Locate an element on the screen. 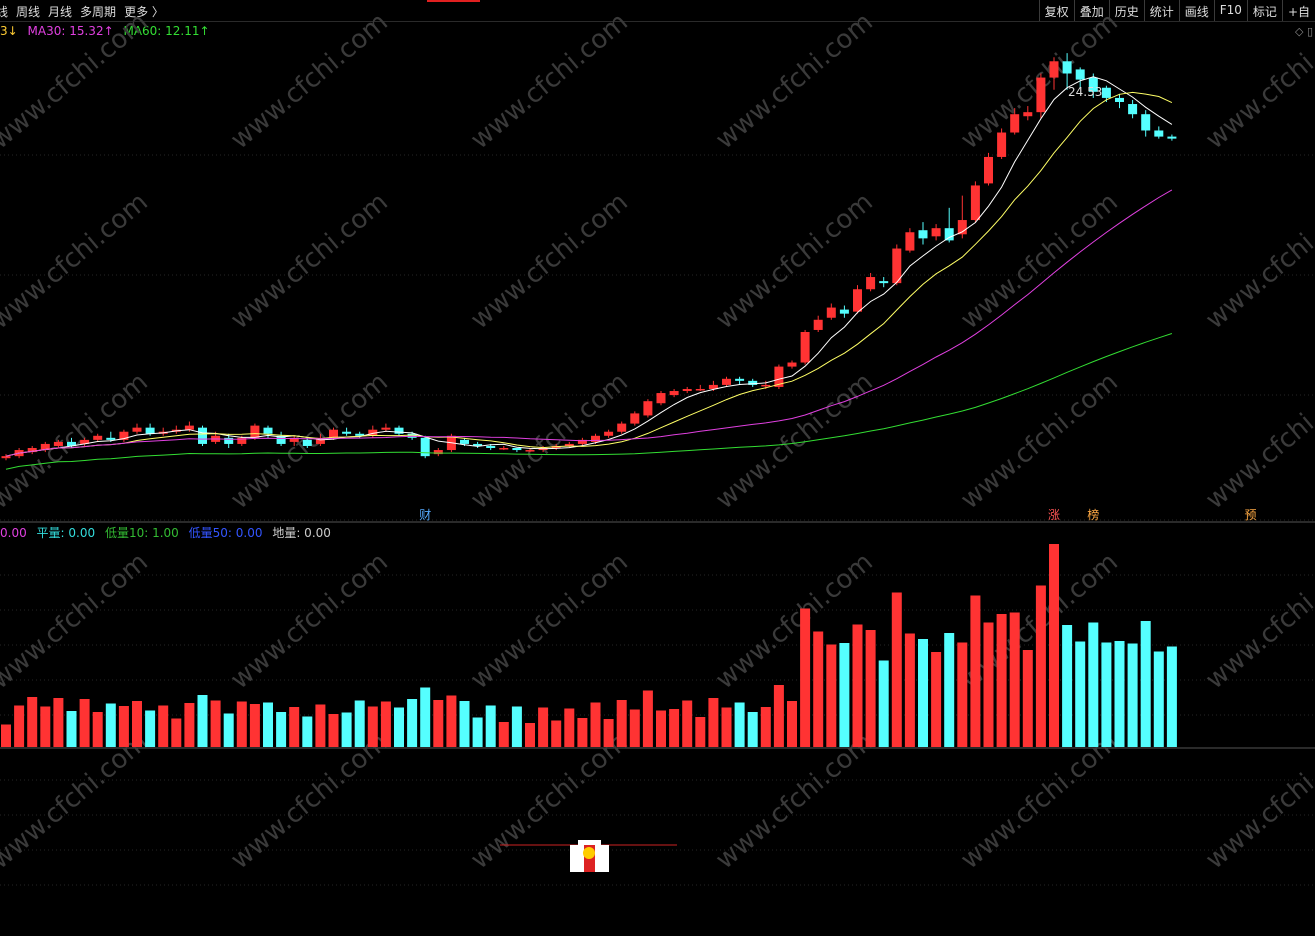 Image resolution: width=1315 pixels, height=936 pixels. tab-more: 更多 〉 is located at coordinates (144, 12).